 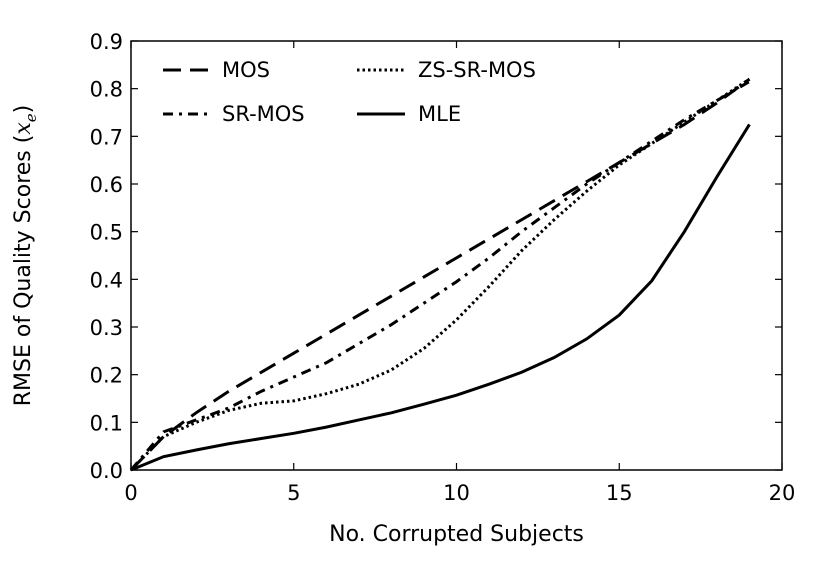 What do you see at coordinates (106, 42) in the screenshot?
I see `y-tick-label-0.9: 0.9` at bounding box center [106, 42].